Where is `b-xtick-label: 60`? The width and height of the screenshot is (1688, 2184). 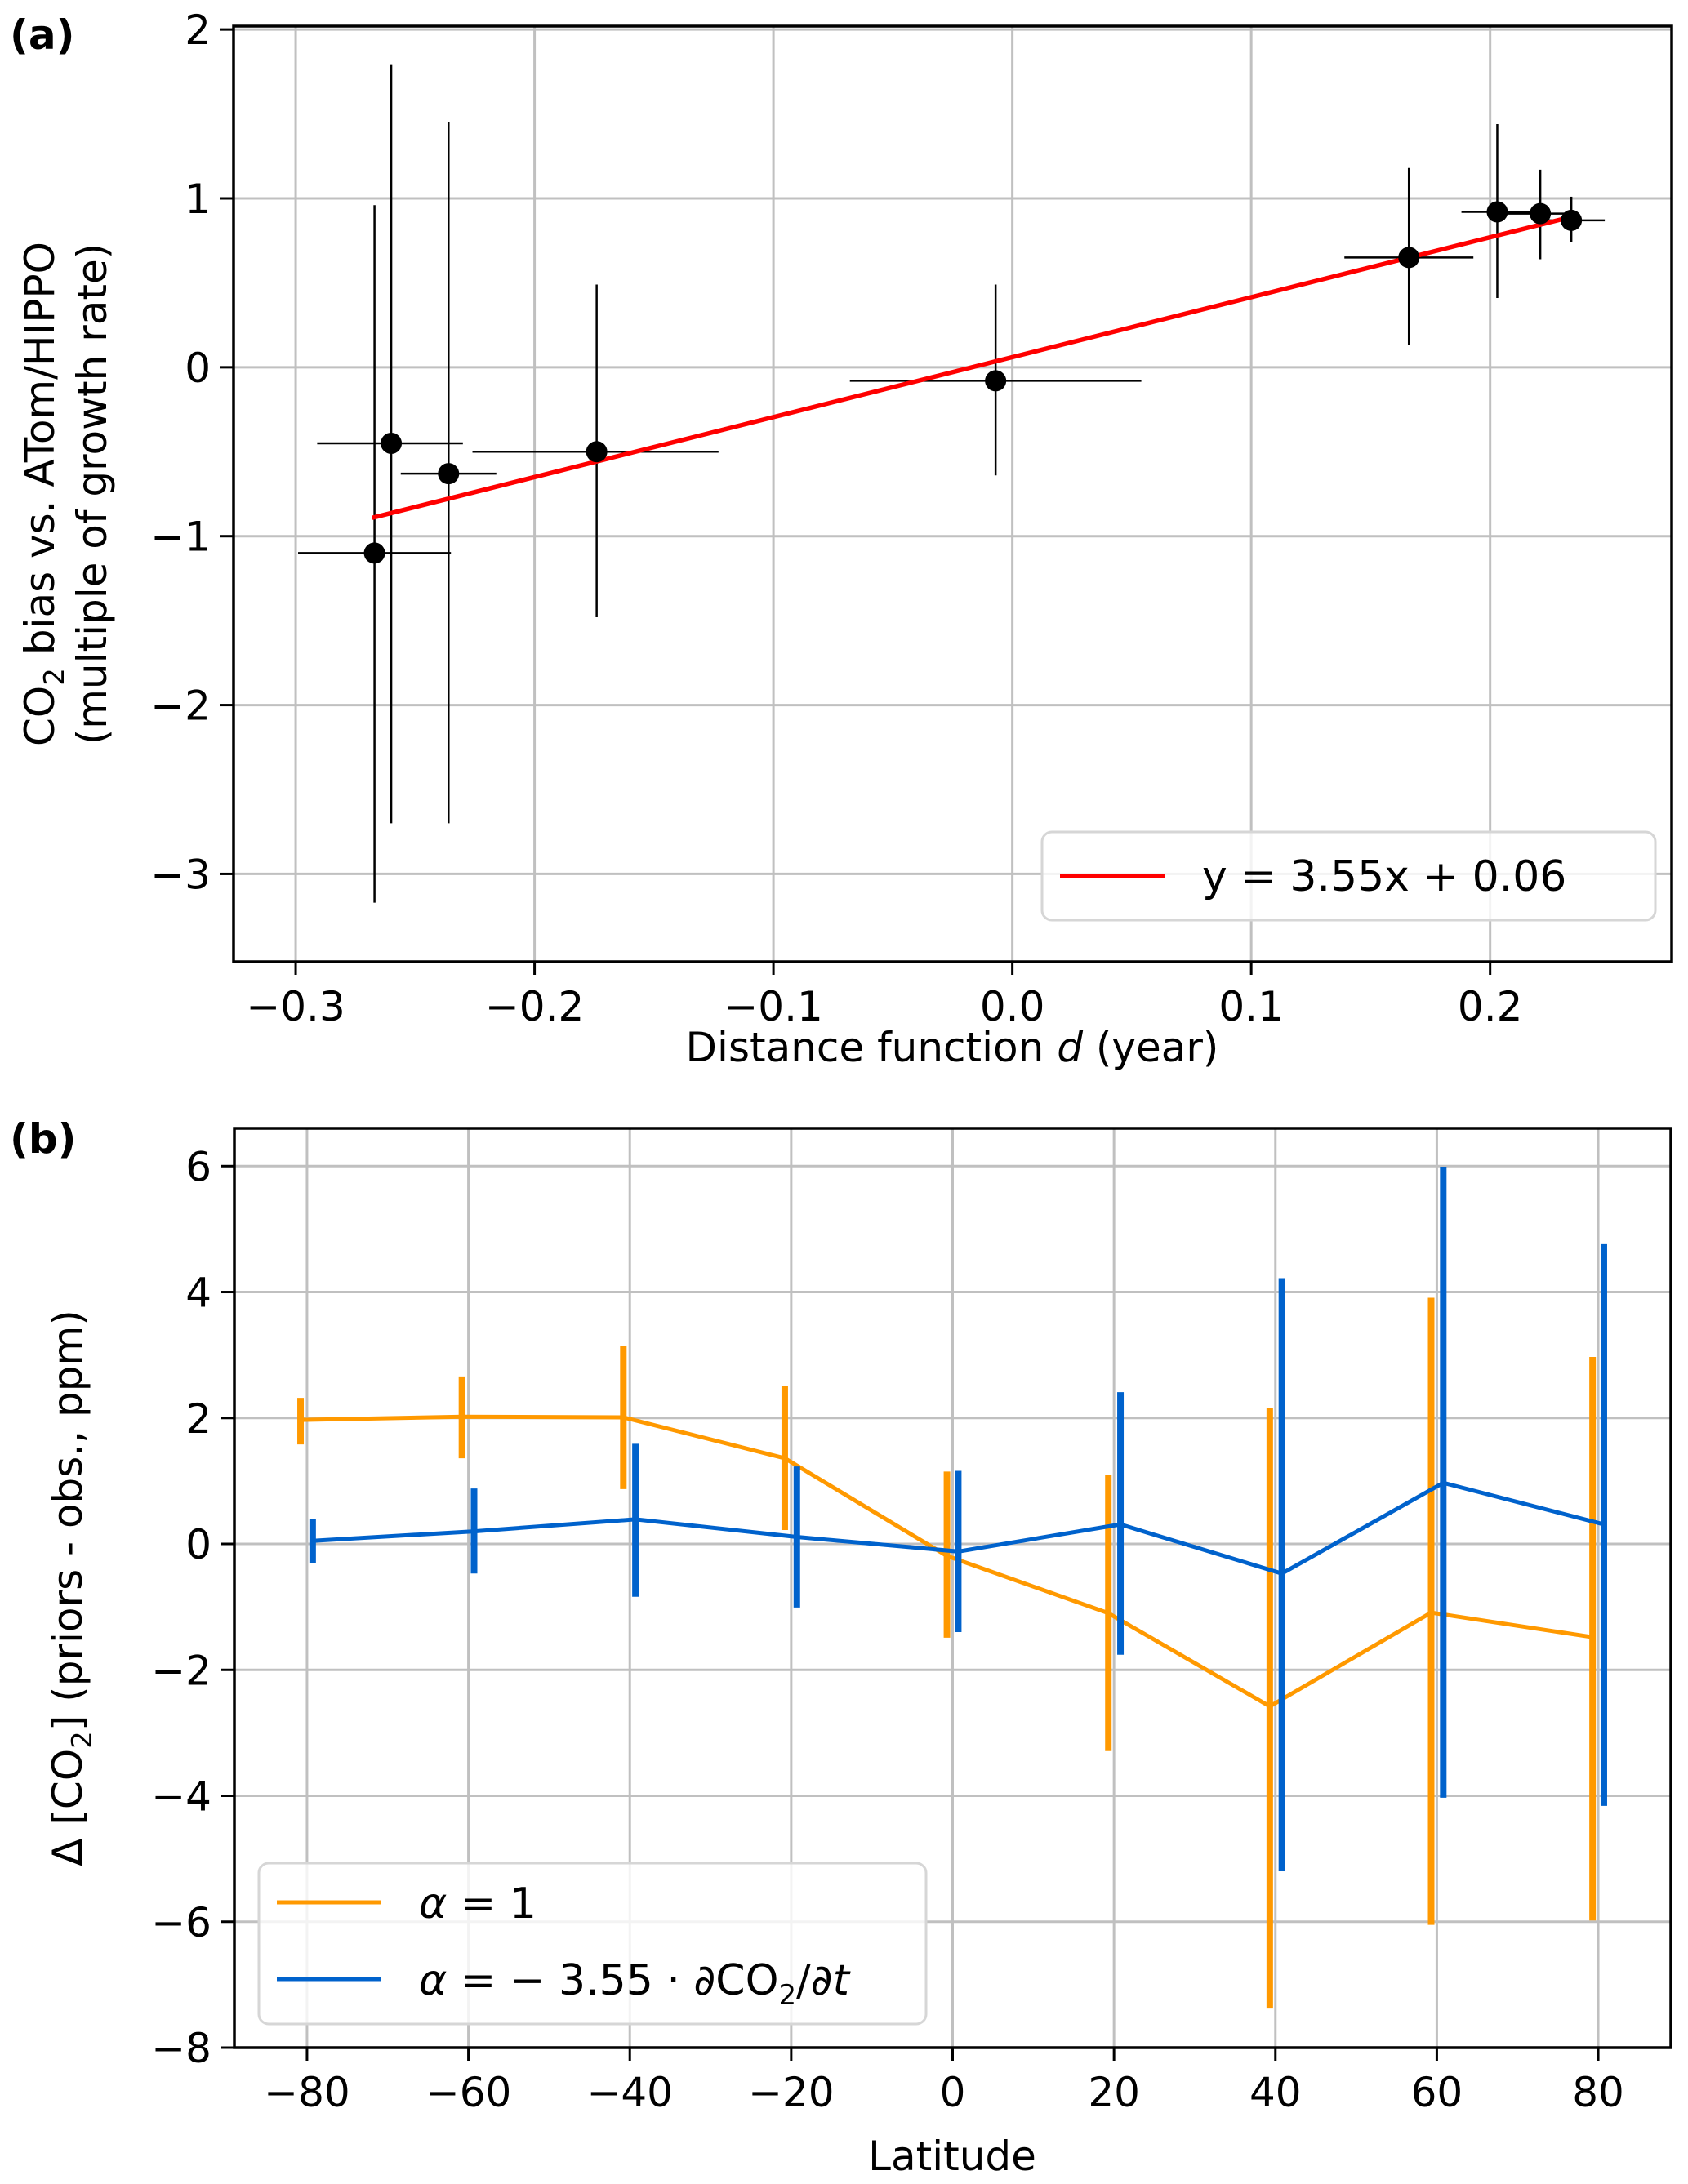
b-xtick-label: 60 is located at coordinates (1437, 2092).